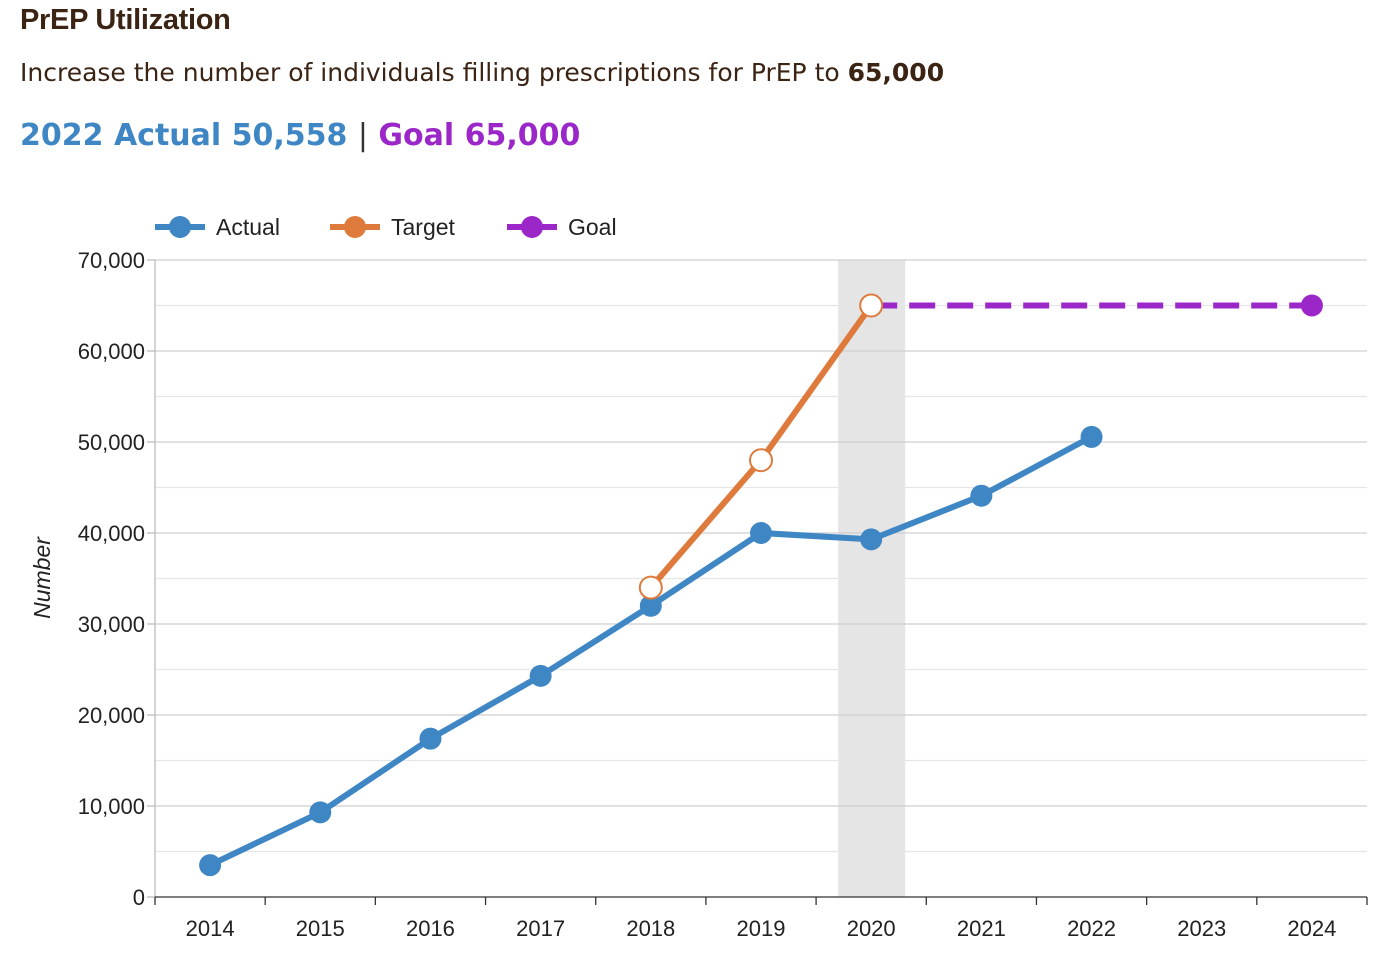  What do you see at coordinates (42, 577) in the screenshot?
I see `y-axis-label: Number` at bounding box center [42, 577].